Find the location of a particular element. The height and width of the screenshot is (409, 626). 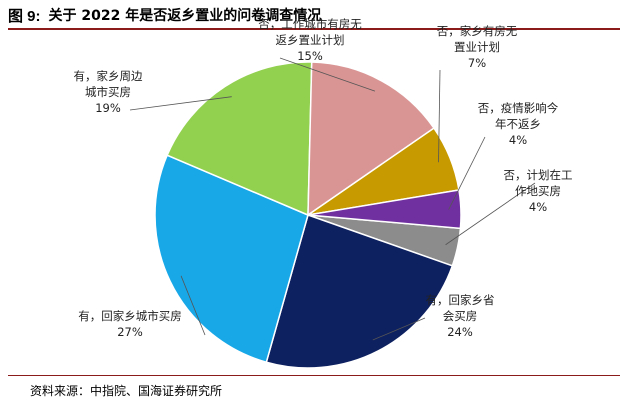

slice-category-label: 否，家乡有房无 is located at coordinates (477, 31).